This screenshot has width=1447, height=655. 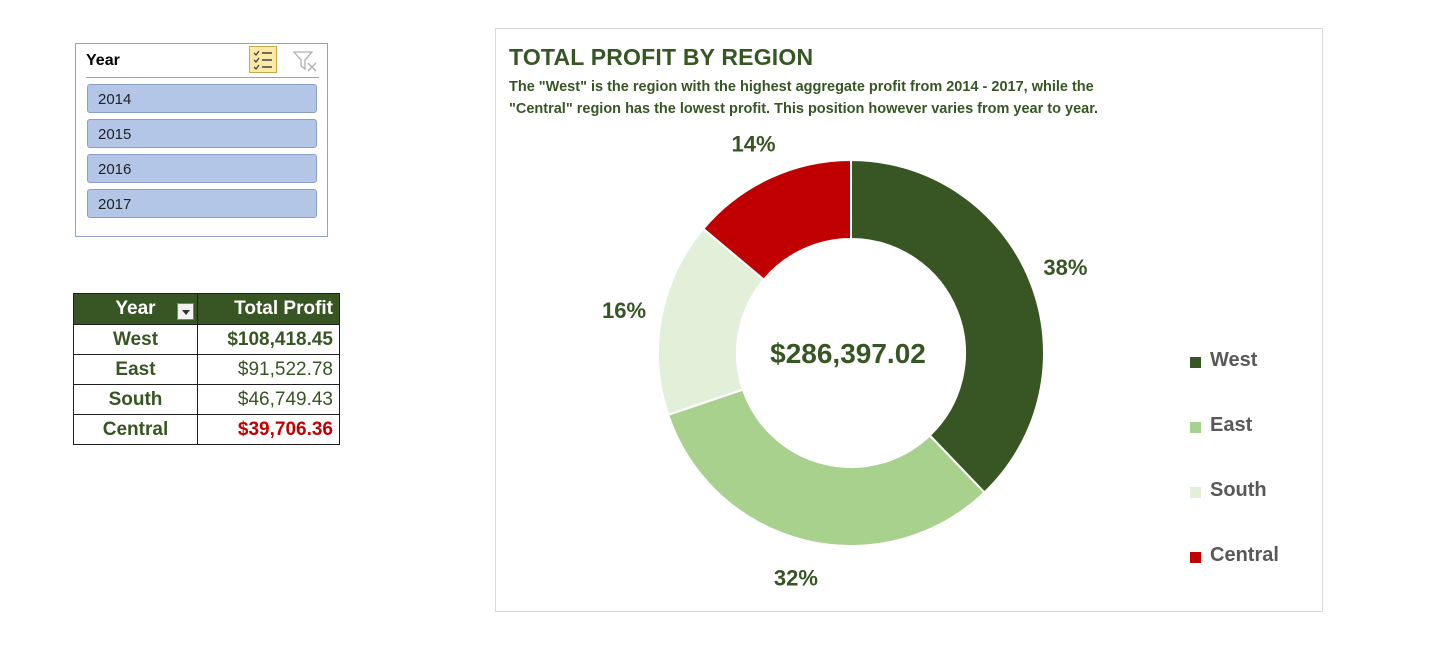 What do you see at coordinates (1238, 490) in the screenshot?
I see `legend-label: South` at bounding box center [1238, 490].